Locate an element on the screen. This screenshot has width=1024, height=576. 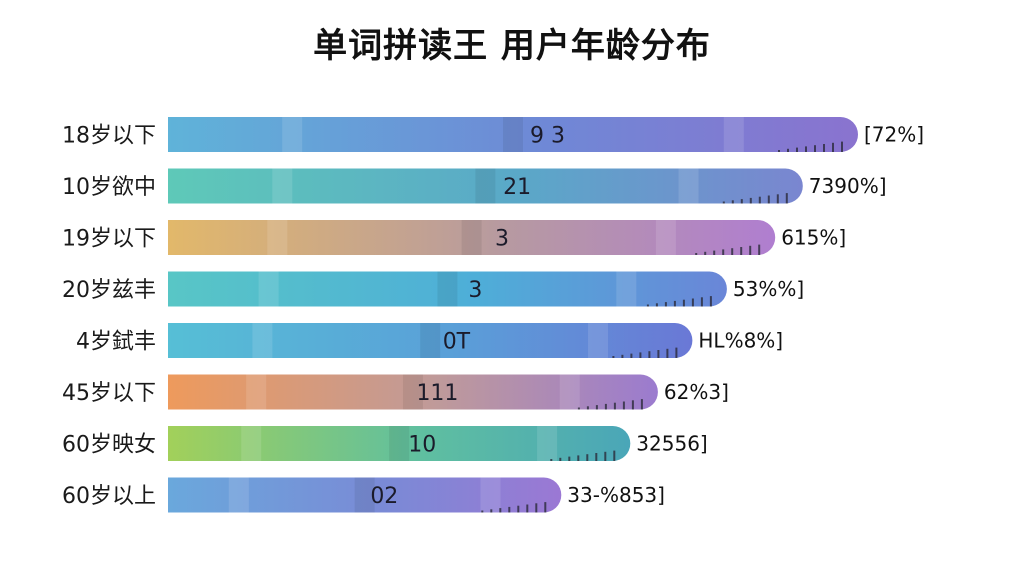
chart-title: 单词拼读王 用户年龄分布 is located at coordinates (512, 46).